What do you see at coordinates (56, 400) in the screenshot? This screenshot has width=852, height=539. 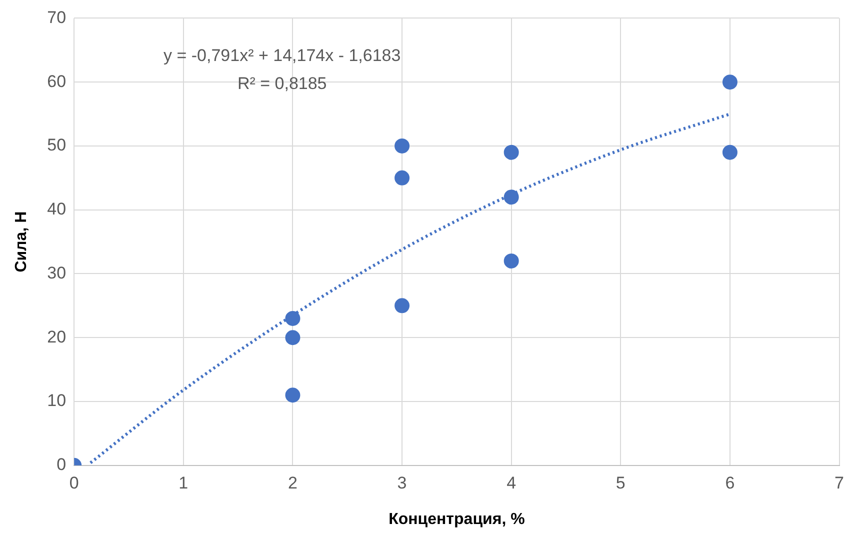 I see `y-tick-label: 10` at bounding box center [56, 400].